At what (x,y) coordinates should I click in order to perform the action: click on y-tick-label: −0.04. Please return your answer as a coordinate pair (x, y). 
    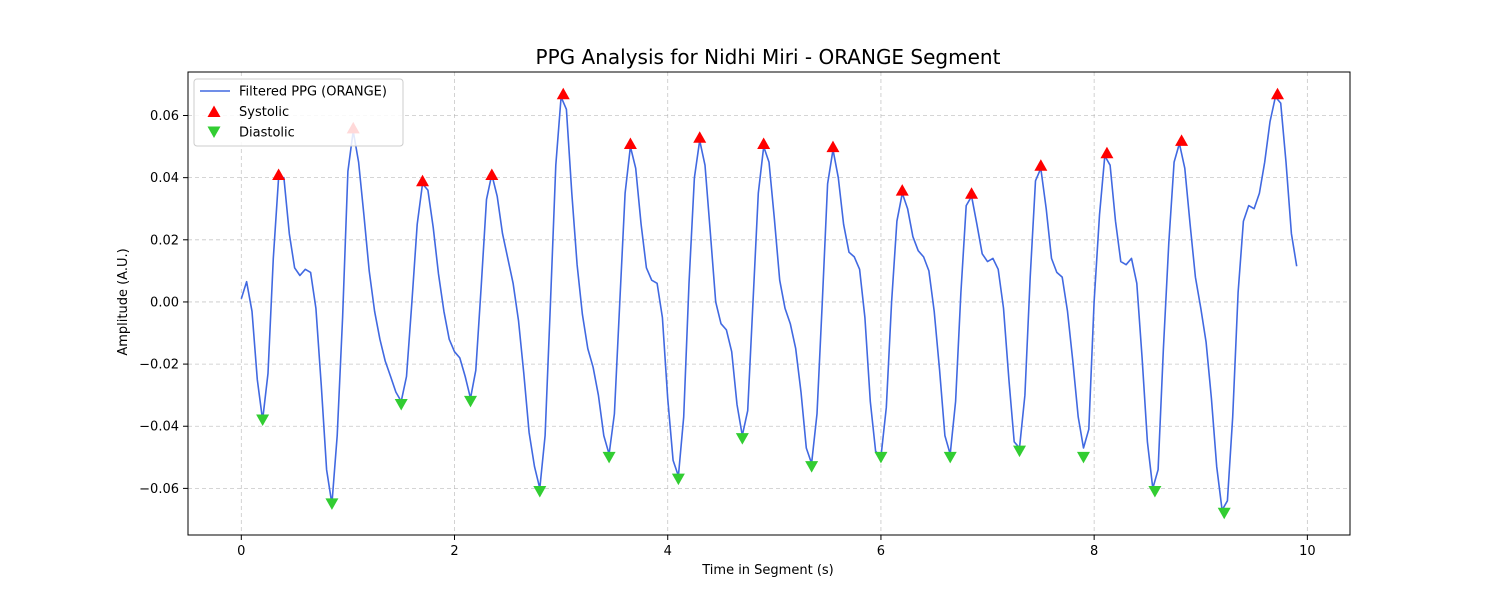
    Looking at the image, I should click on (159, 427).